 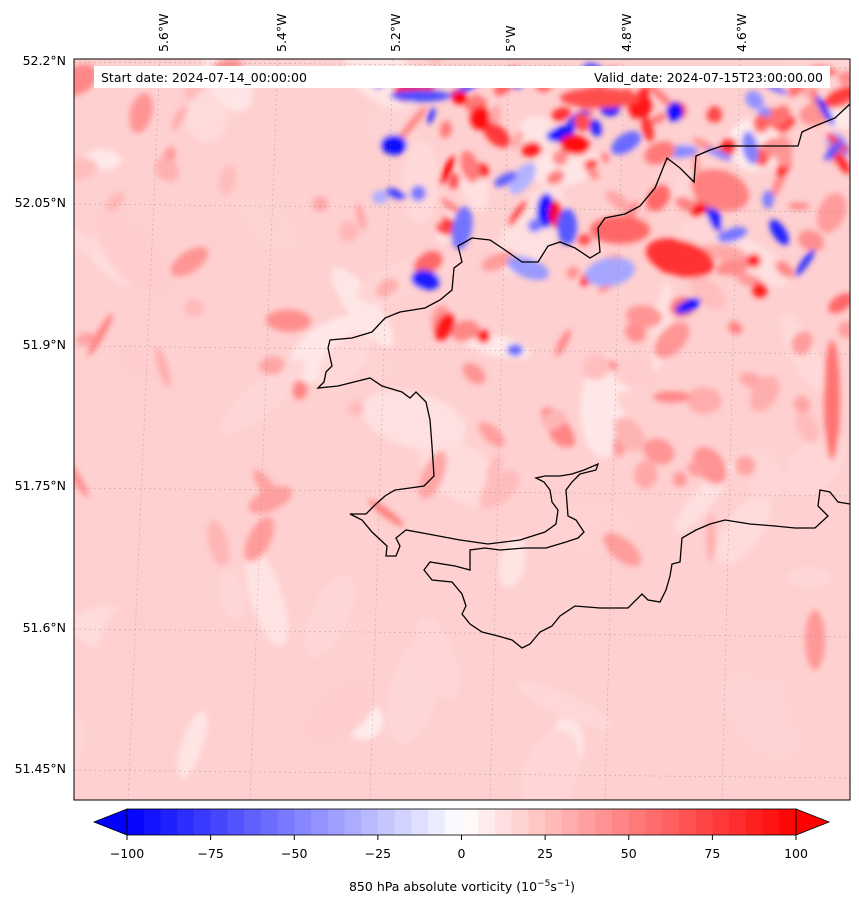 I want to click on lat-label: 52.2°N, so click(x=44, y=60).